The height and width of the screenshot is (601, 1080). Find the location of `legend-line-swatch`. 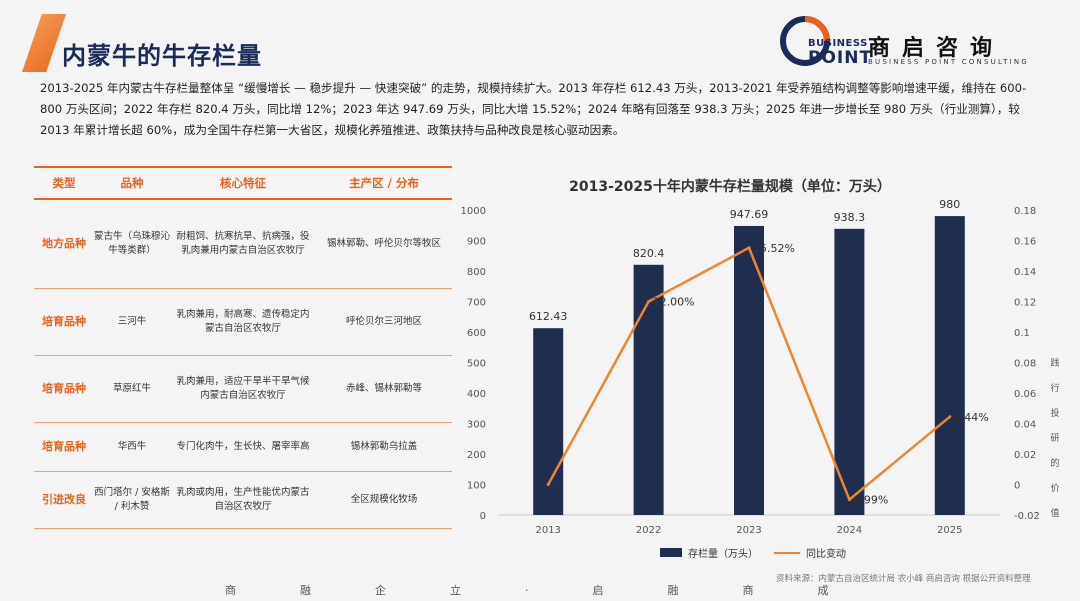

legend-line-swatch is located at coordinates (787, 552).